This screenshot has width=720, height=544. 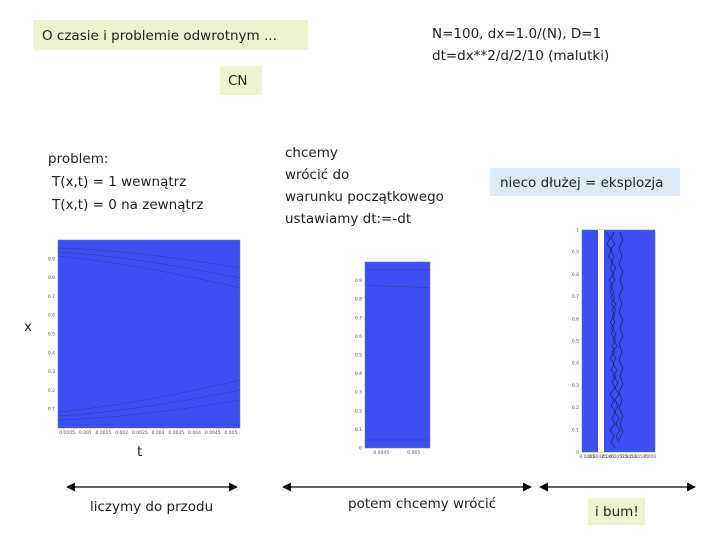 I want to click on caption-box, so click(x=616, y=511).